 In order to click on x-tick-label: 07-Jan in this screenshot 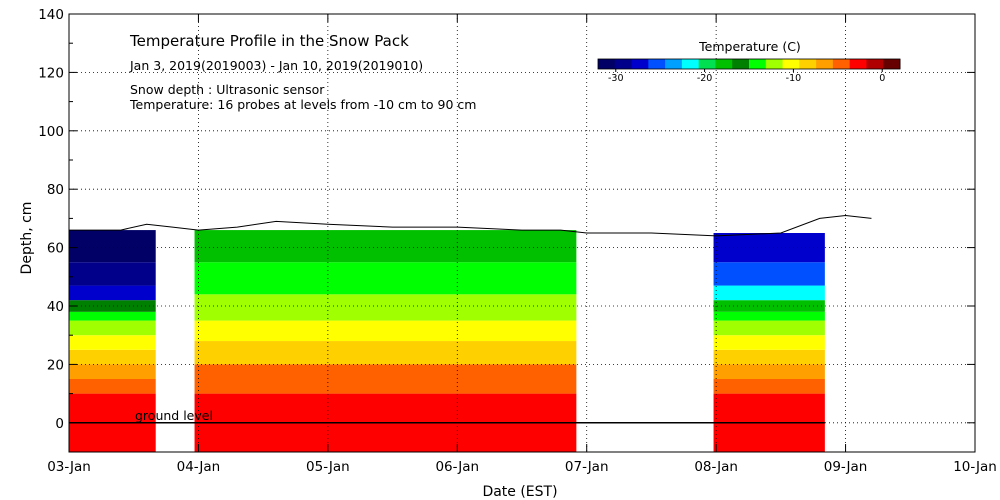, I will do `click(587, 467)`.